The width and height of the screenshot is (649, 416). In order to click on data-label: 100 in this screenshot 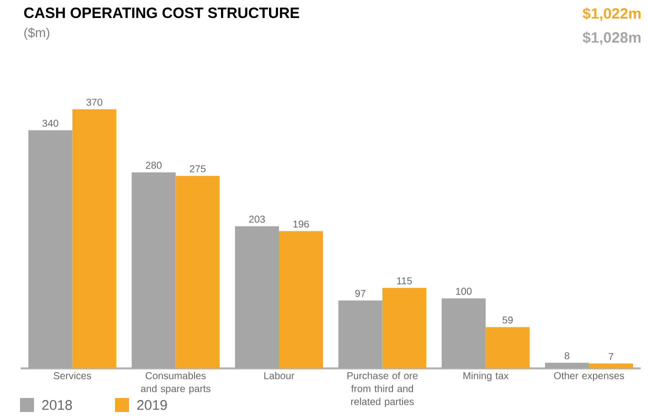, I will do `click(464, 291)`.